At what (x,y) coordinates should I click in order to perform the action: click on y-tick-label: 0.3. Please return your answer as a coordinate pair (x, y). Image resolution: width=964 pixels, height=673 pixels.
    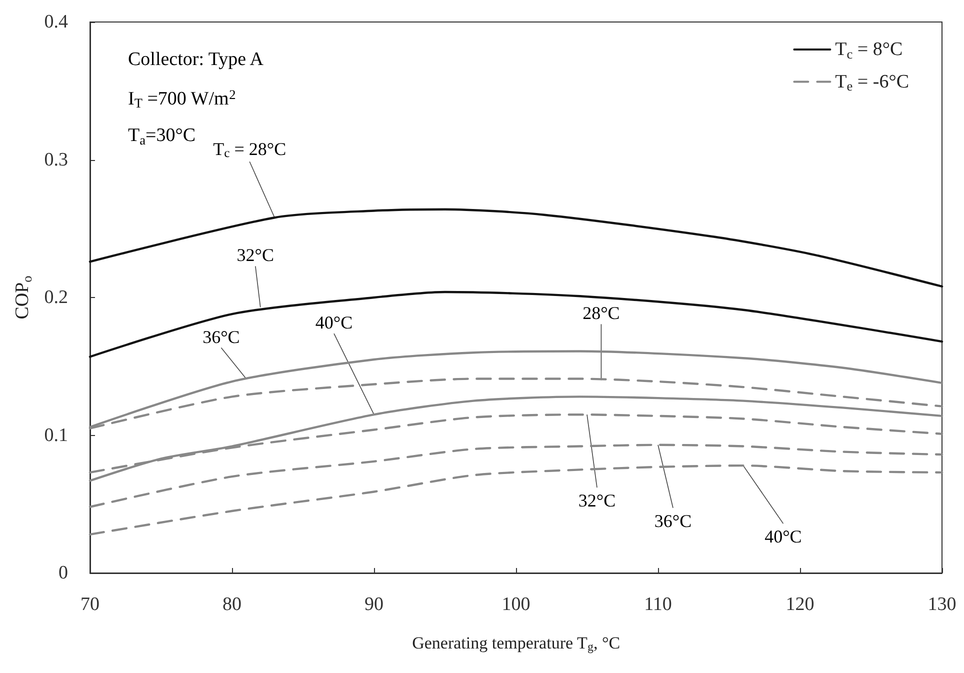
    Looking at the image, I should click on (56, 159).